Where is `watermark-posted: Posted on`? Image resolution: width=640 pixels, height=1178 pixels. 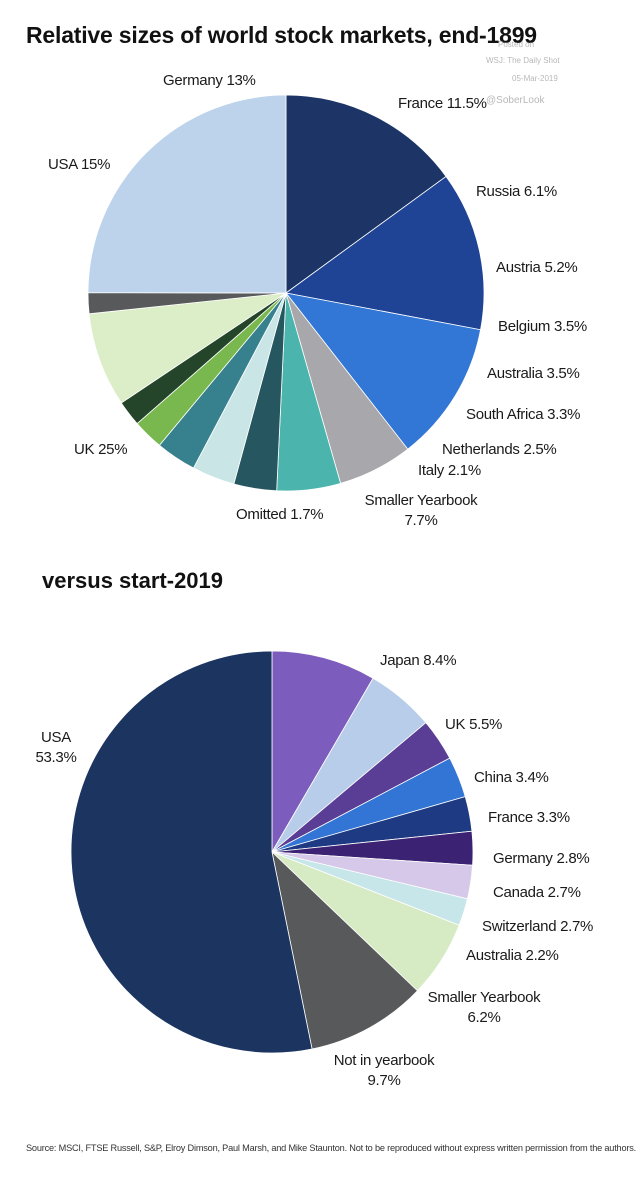 watermark-posted: Posted on is located at coordinates (516, 44).